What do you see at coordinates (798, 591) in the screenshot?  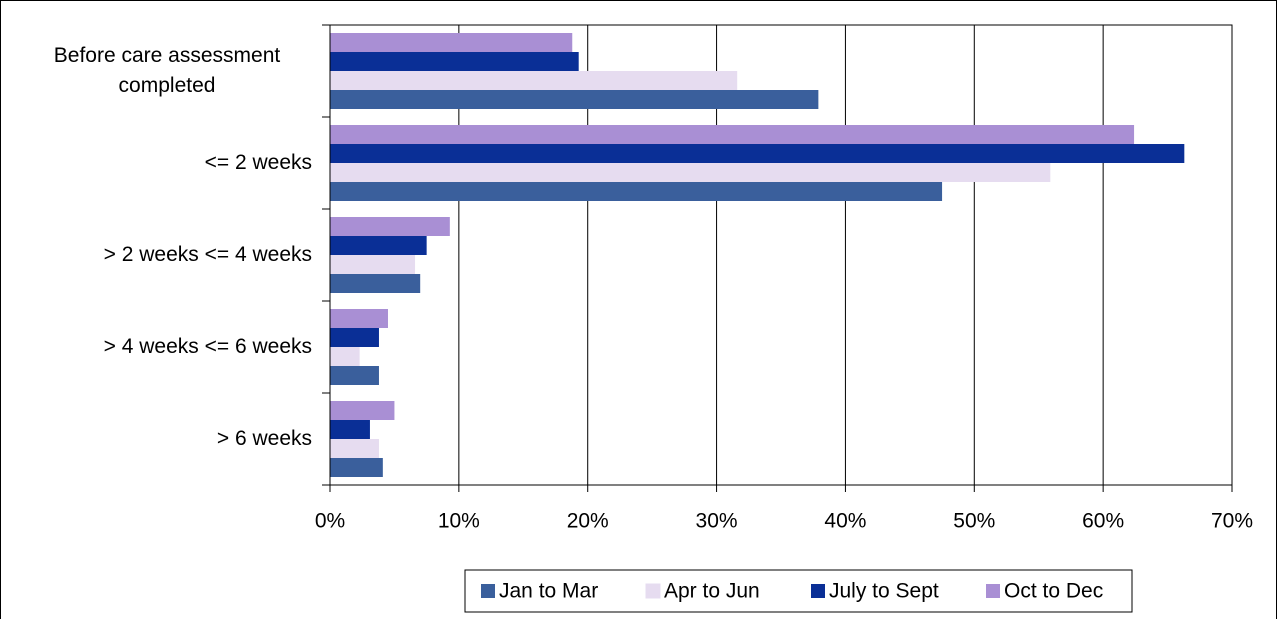 I see `legend-box` at bounding box center [798, 591].